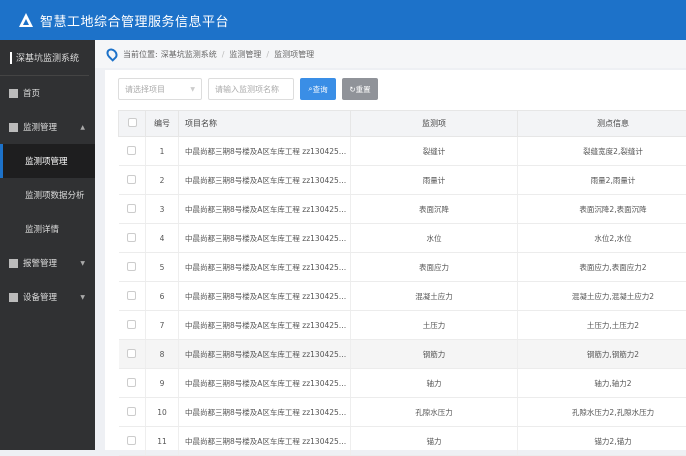  Describe the element at coordinates (40, 297) in the screenshot. I see `label: 设备管理` at that location.